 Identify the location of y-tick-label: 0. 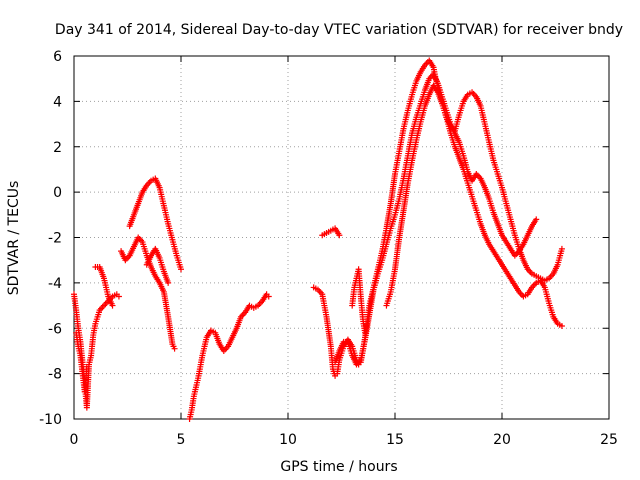
(57, 193).